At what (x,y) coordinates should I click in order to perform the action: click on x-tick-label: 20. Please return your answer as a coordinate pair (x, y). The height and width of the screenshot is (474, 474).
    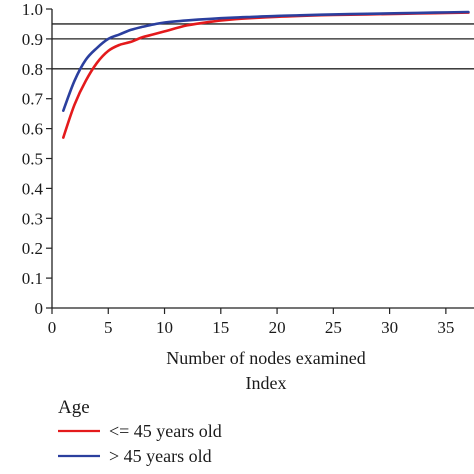
    Looking at the image, I should click on (277, 327).